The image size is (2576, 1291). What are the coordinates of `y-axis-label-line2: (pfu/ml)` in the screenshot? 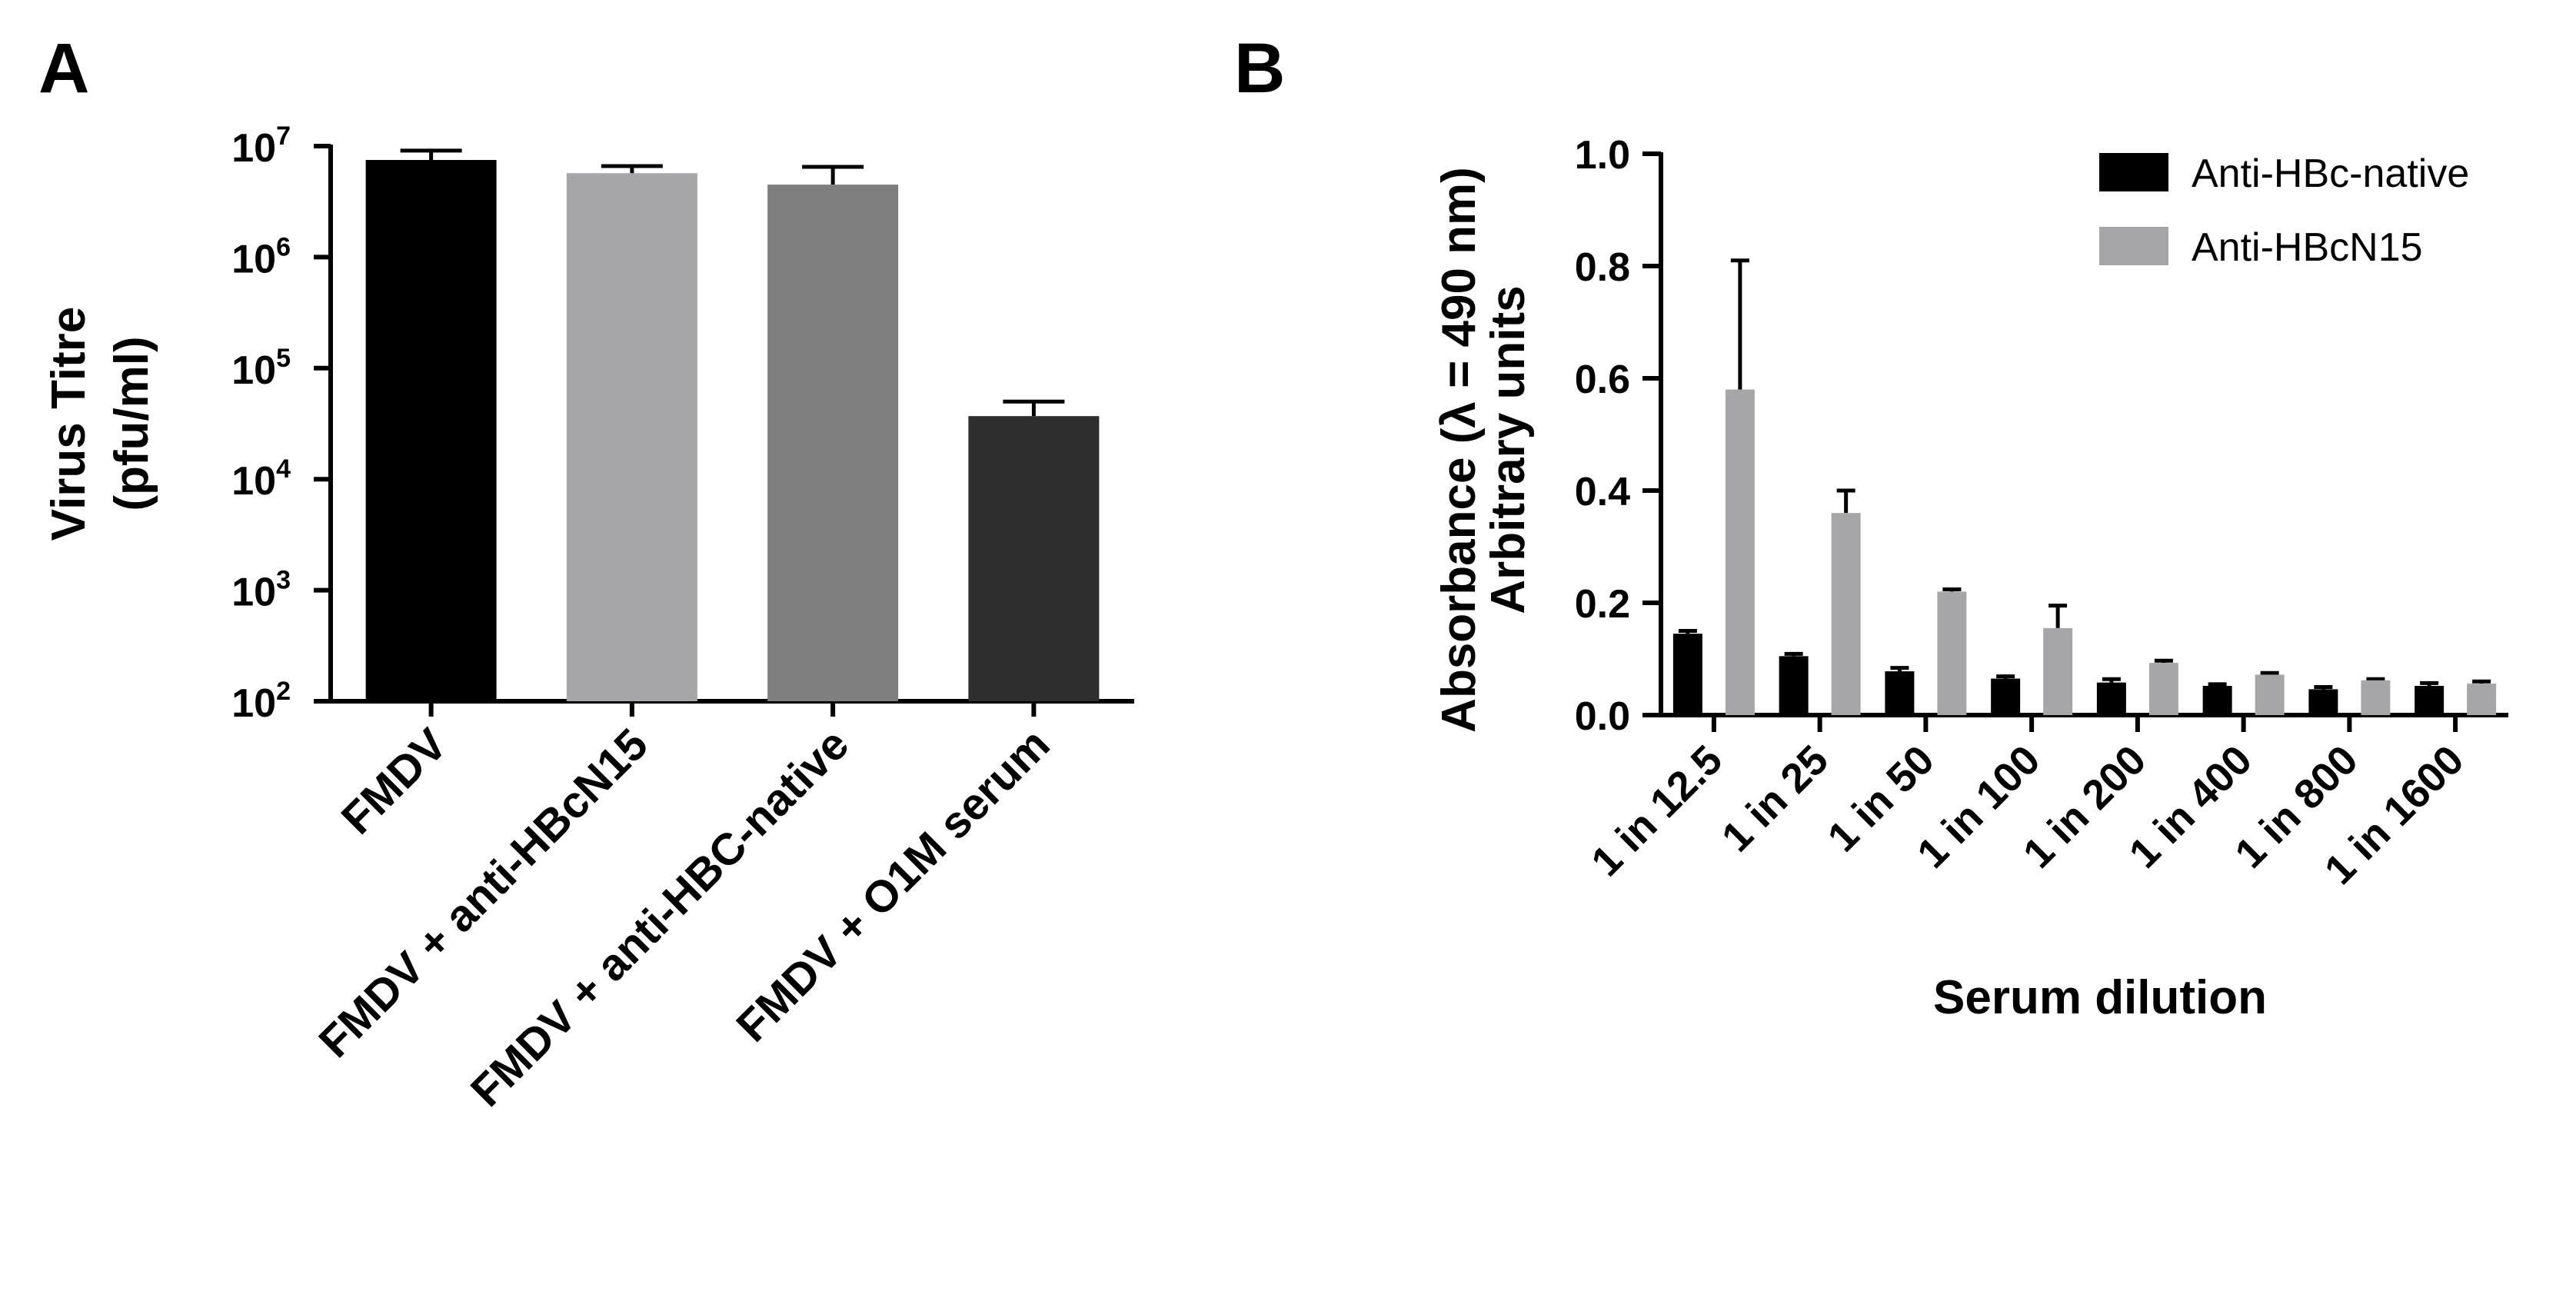 It's located at (131, 424).